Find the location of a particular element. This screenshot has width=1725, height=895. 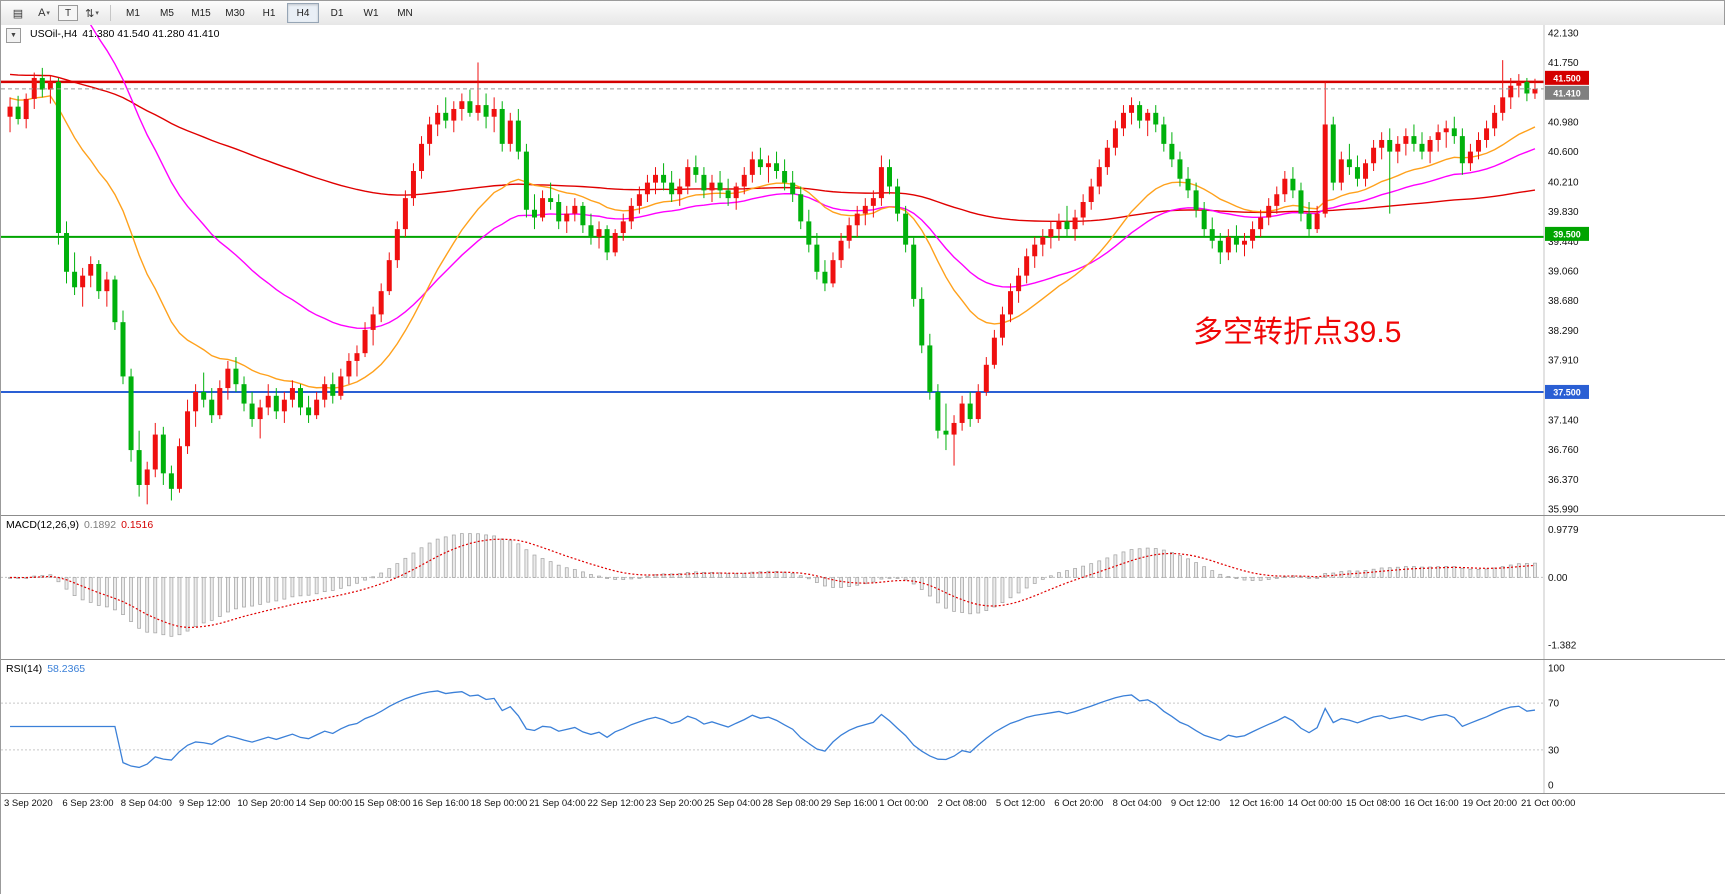

tf-button-m15: M15 is located at coordinates (201, 13).